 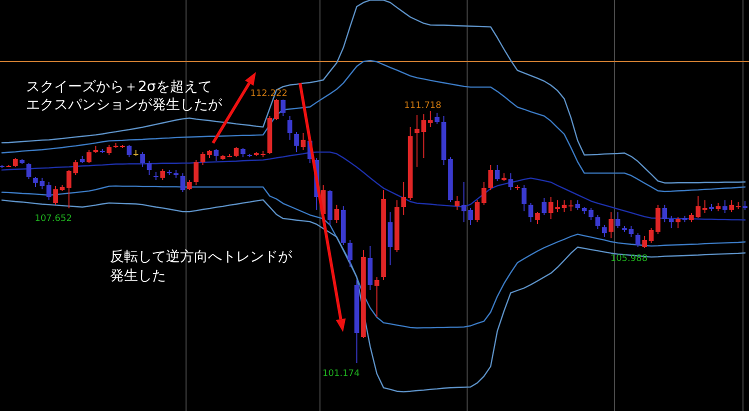 What do you see at coordinates (201, 266) in the screenshot?
I see `annotation: 反転して逆方向へトレンドが発生した` at bounding box center [201, 266].